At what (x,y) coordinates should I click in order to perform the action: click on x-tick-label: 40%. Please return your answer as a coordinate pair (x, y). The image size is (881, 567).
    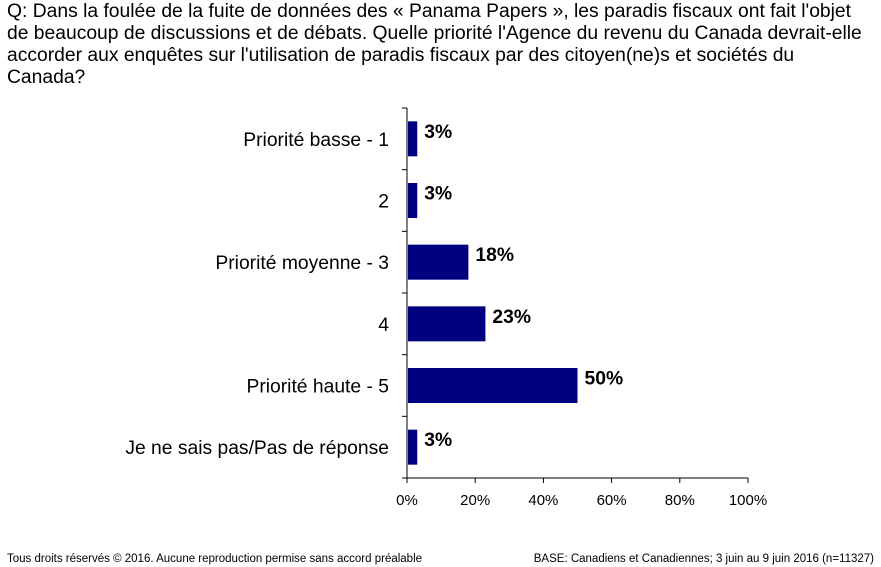
    Looking at the image, I should click on (543, 500).